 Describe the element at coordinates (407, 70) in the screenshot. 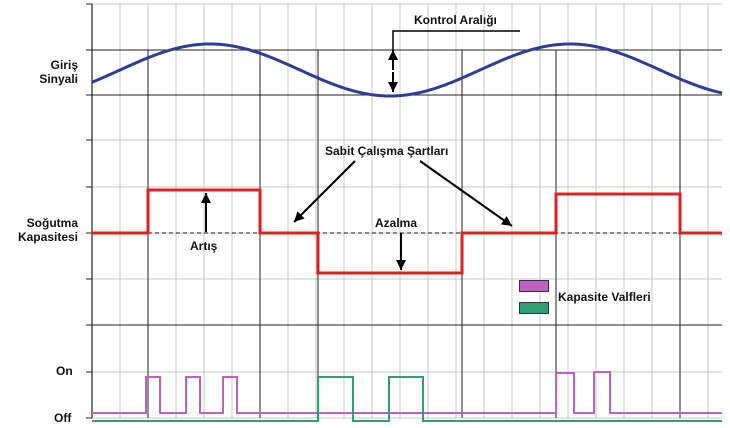

I see `input-signal-wave` at that location.